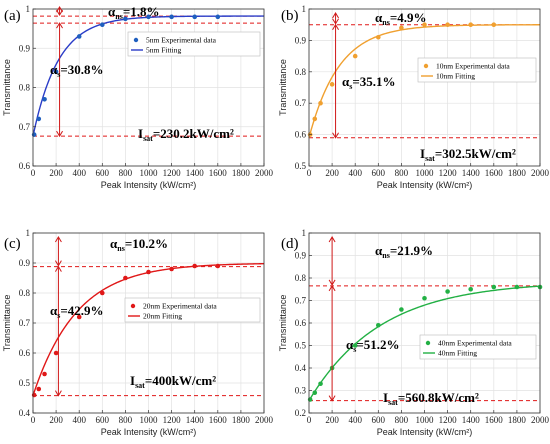  What do you see at coordinates (290, 244) in the screenshot?
I see `panel-label: (d)` at bounding box center [290, 244].